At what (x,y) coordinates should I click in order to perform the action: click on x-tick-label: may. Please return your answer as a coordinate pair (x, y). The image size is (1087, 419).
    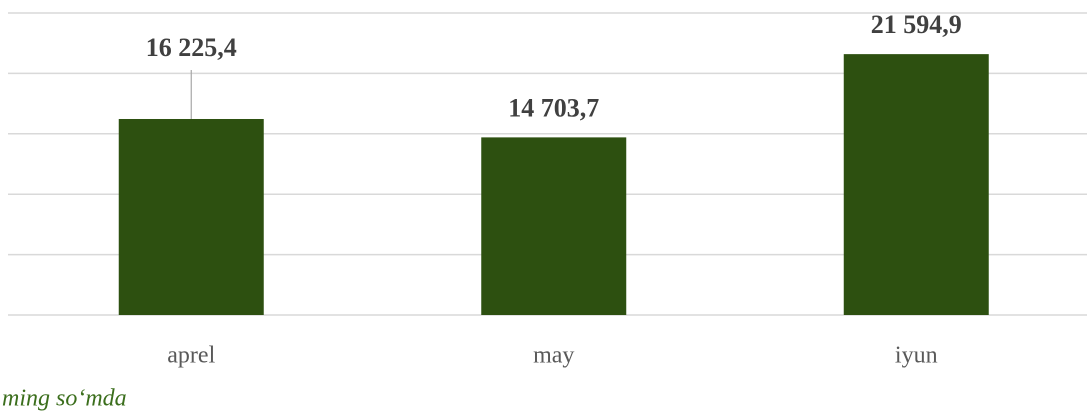
    Looking at the image, I should click on (553, 356).